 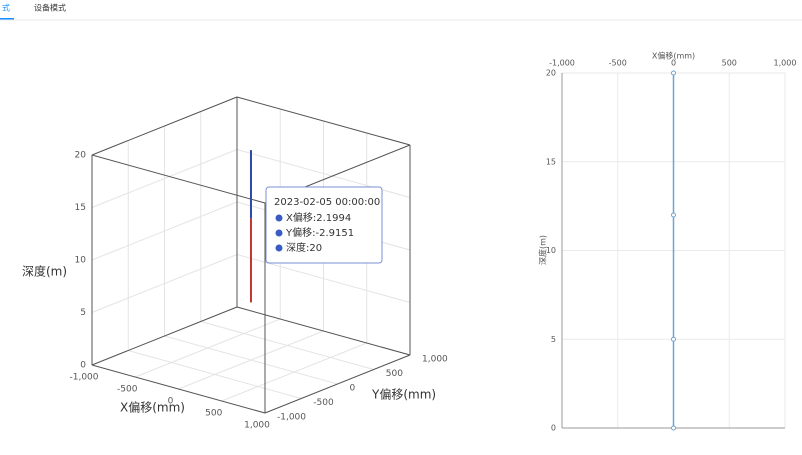 I want to click on z-tick-label: 5, so click(x=83, y=313).